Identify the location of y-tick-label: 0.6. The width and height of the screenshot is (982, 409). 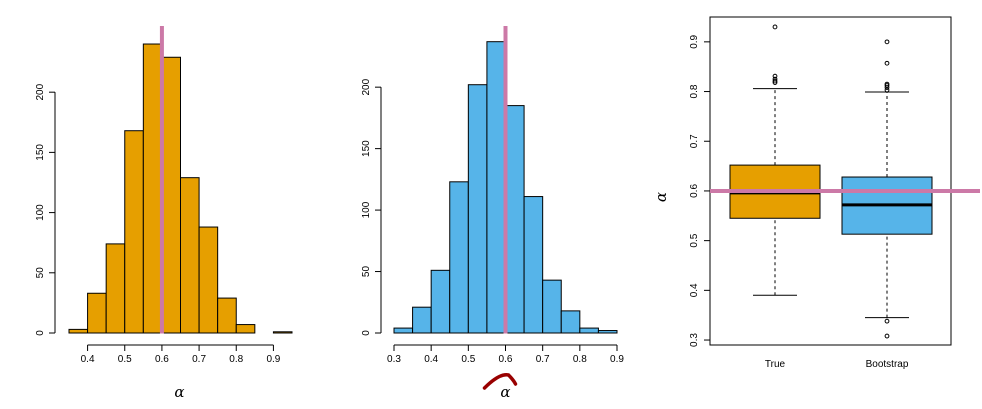
(694, 191).